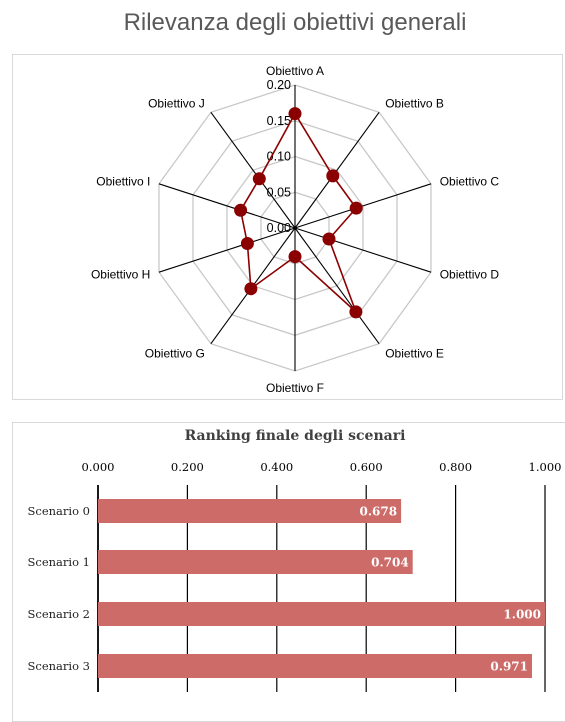  I want to click on bar-value-label: 1.000, so click(522, 615).